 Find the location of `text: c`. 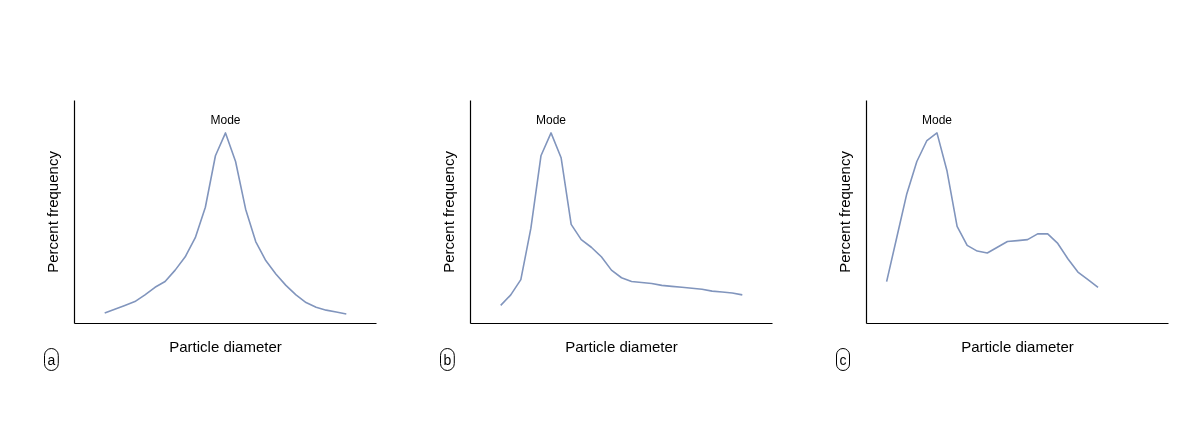

text: c is located at coordinates (843, 359).